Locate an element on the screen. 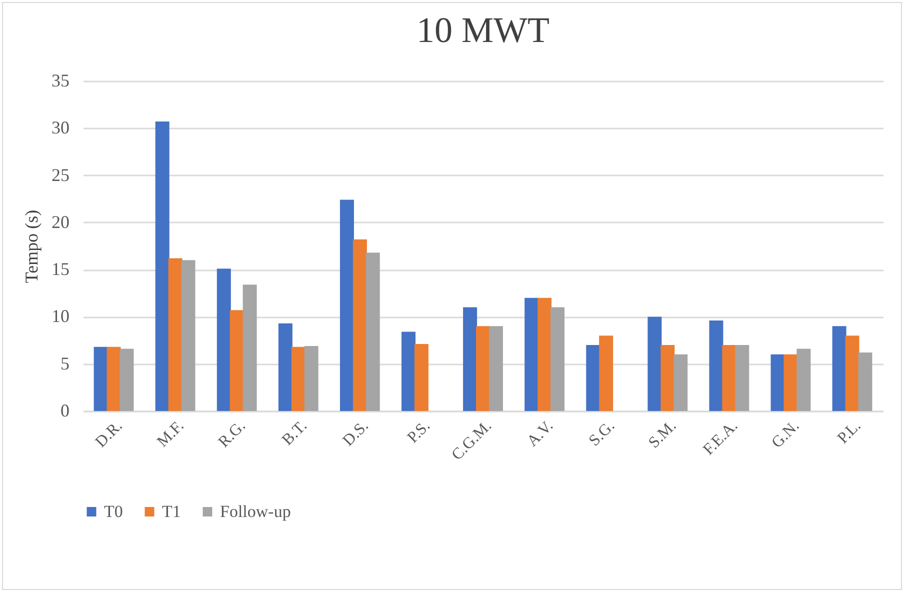 The width and height of the screenshot is (916, 596). chart-title: 10 MWT is located at coordinates (483, 30).